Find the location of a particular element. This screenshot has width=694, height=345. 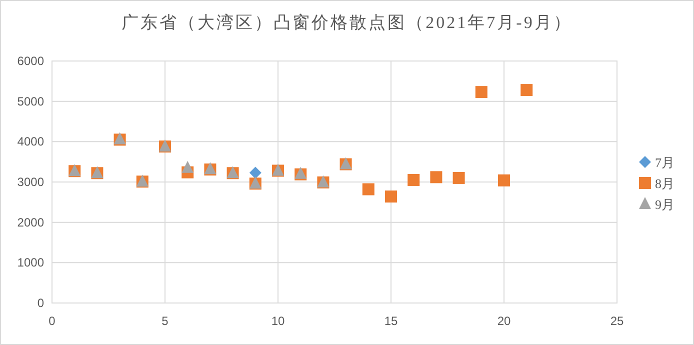

y-tick-label: 0 is located at coordinates (40, 303).